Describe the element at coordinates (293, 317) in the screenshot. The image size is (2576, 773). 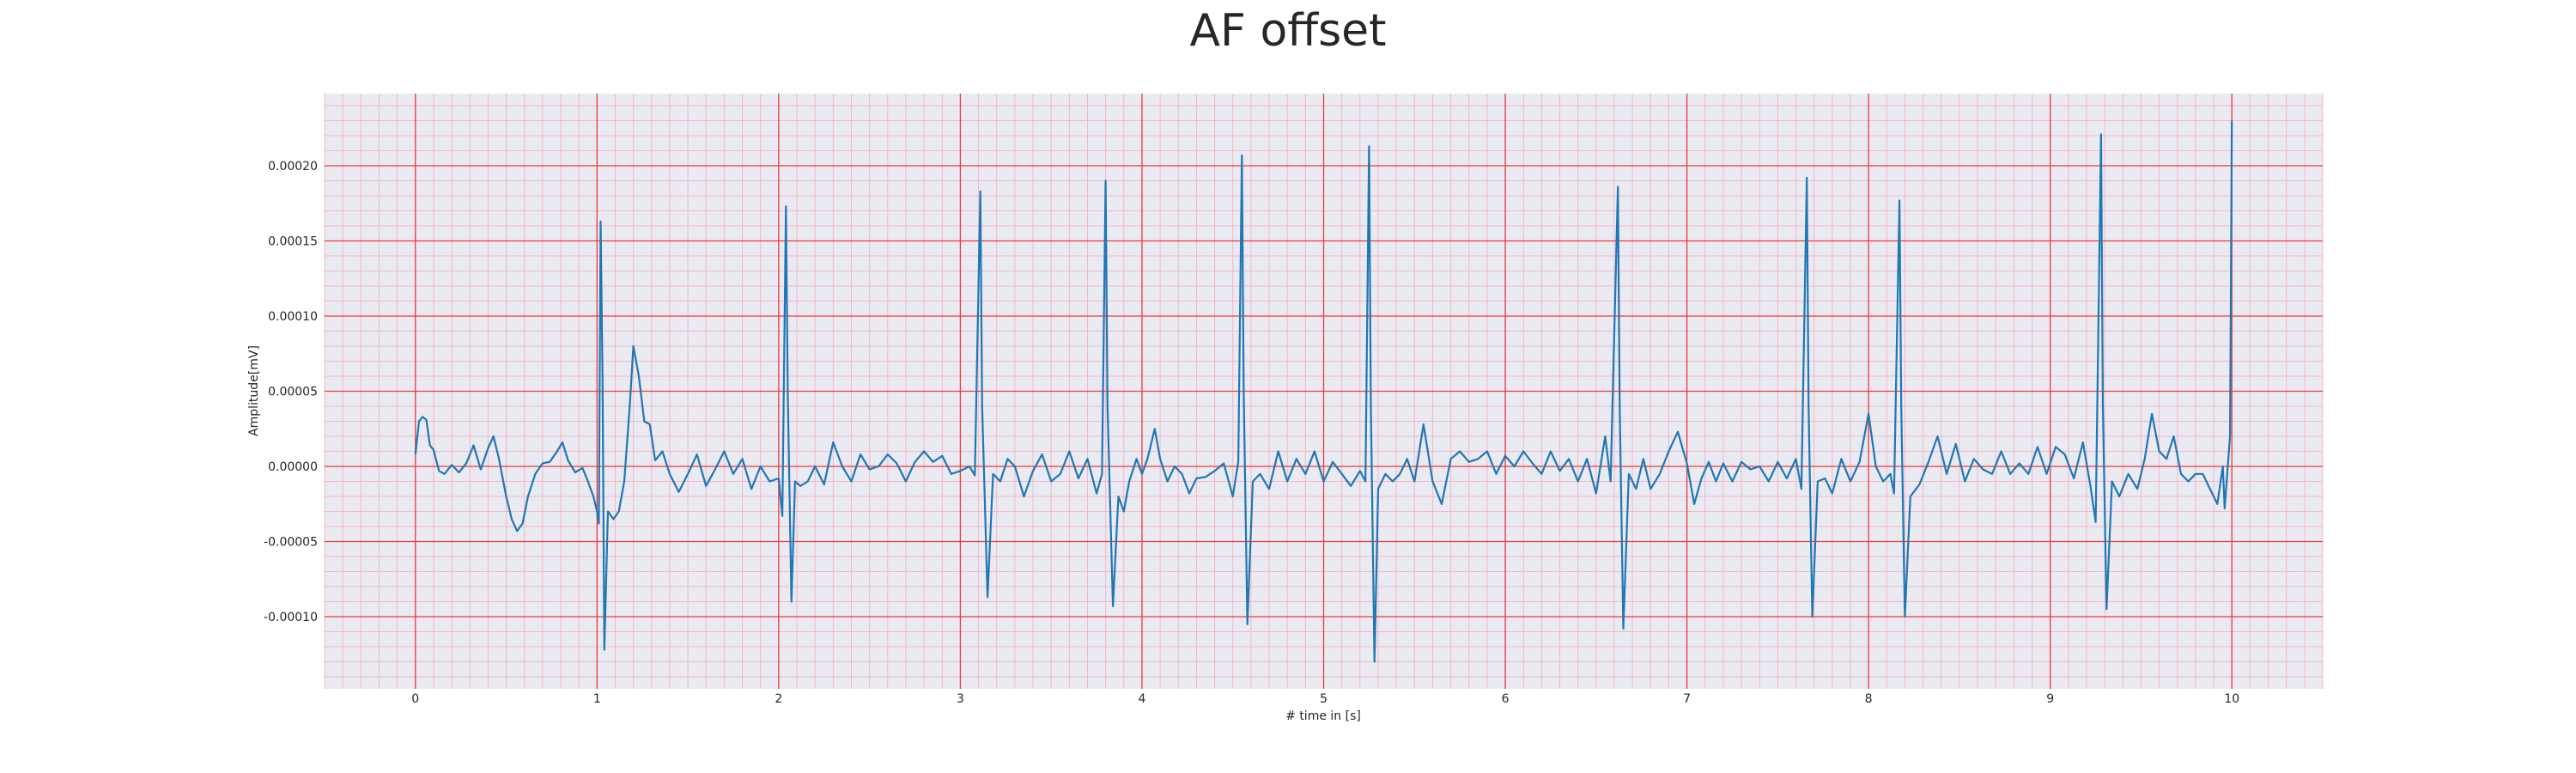
I see `y-tick-label: 0.00010` at that location.